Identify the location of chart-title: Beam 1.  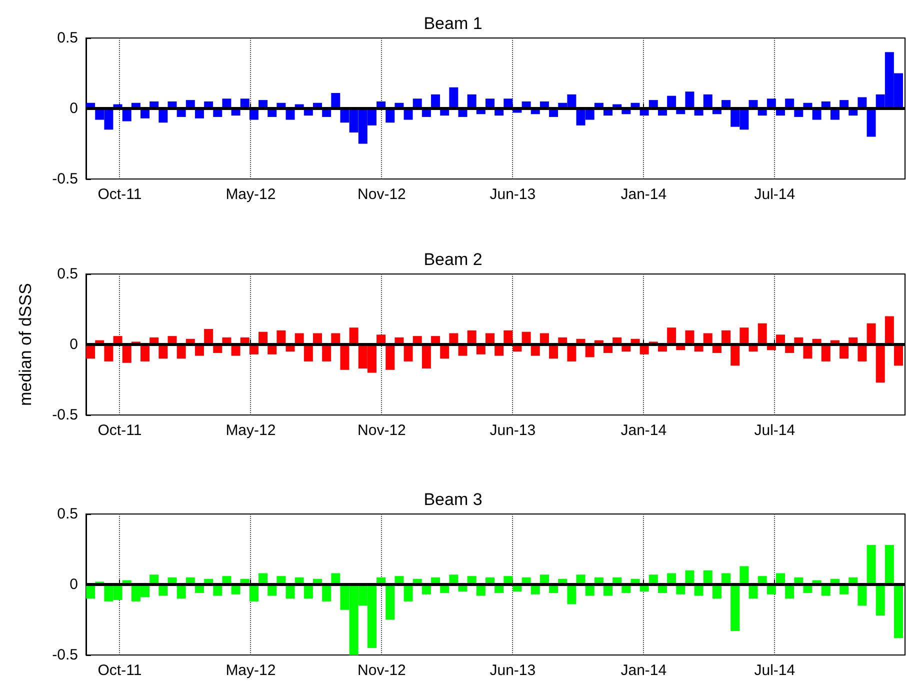
(453, 23).